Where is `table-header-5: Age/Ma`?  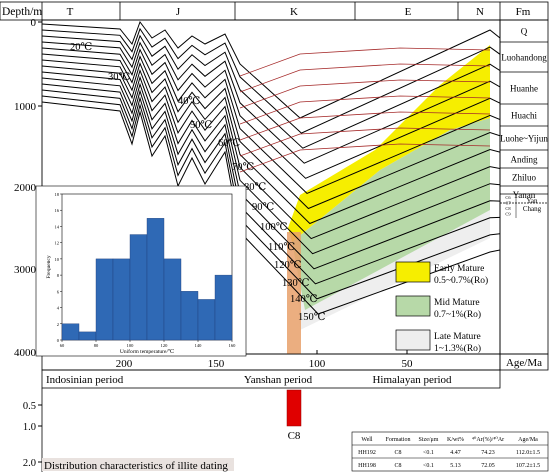 table-header-5: Age/Ma is located at coordinates (528, 440).